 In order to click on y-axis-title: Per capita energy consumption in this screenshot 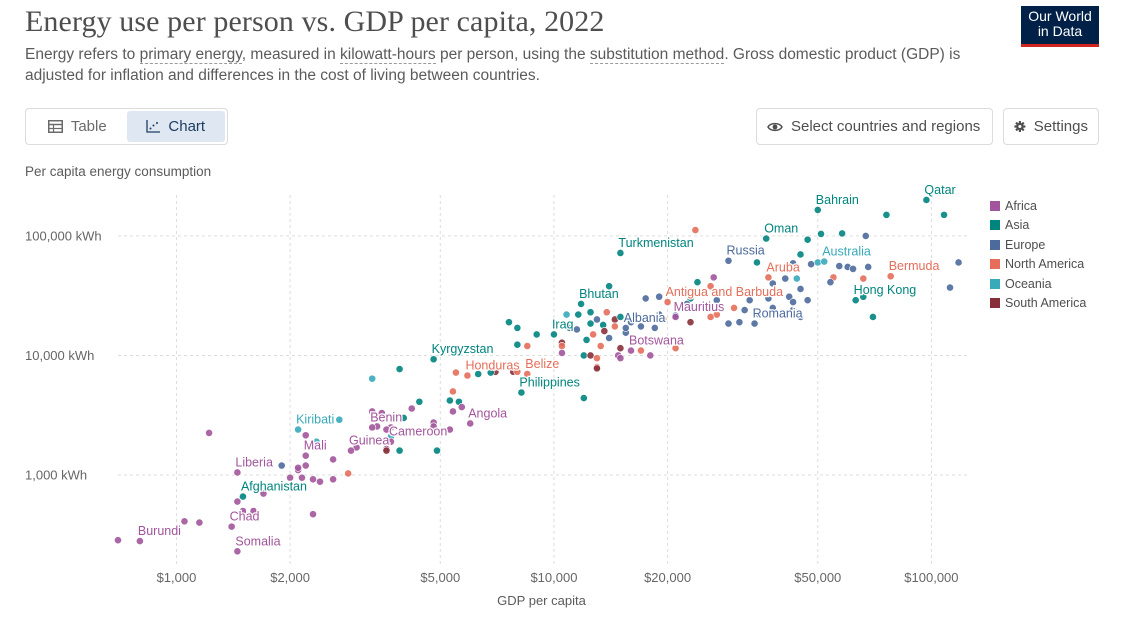, I will do `click(118, 171)`.